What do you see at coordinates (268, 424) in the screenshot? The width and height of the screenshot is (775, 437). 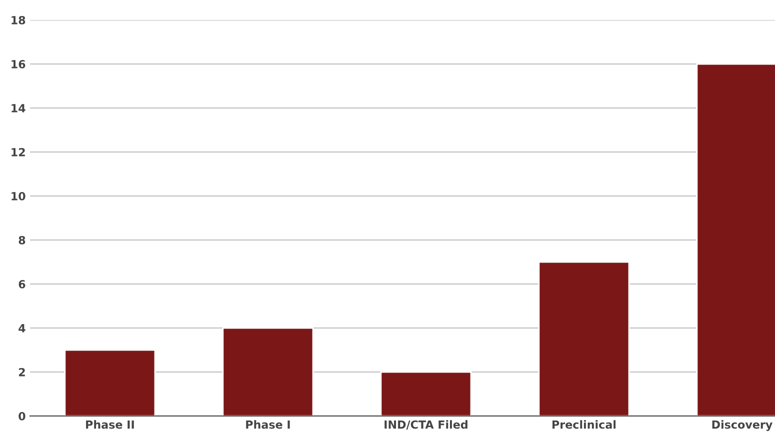 I see `x-tick-label: Phase I` at bounding box center [268, 424].